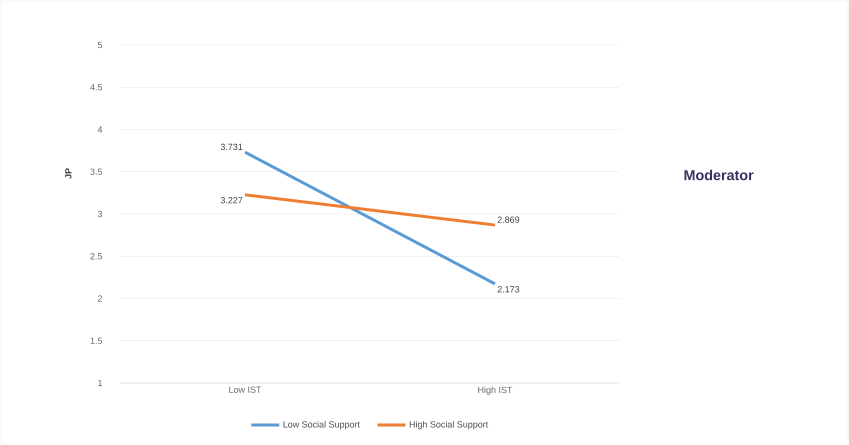 This screenshot has width=849, height=445. I want to click on y-tick-label: 2.5, so click(96, 256).